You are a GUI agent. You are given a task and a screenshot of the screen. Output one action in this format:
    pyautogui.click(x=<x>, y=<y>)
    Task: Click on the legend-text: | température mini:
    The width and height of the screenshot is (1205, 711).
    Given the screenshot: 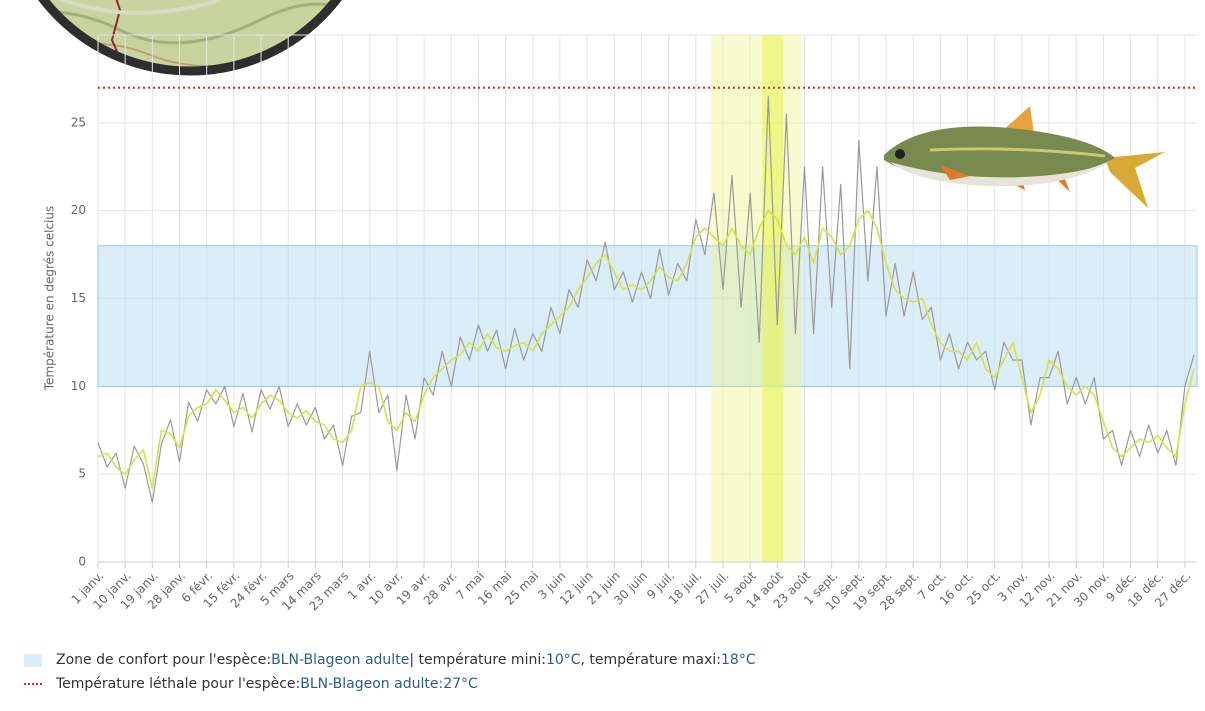 What is the action you would take?
    pyautogui.click(x=477, y=660)
    